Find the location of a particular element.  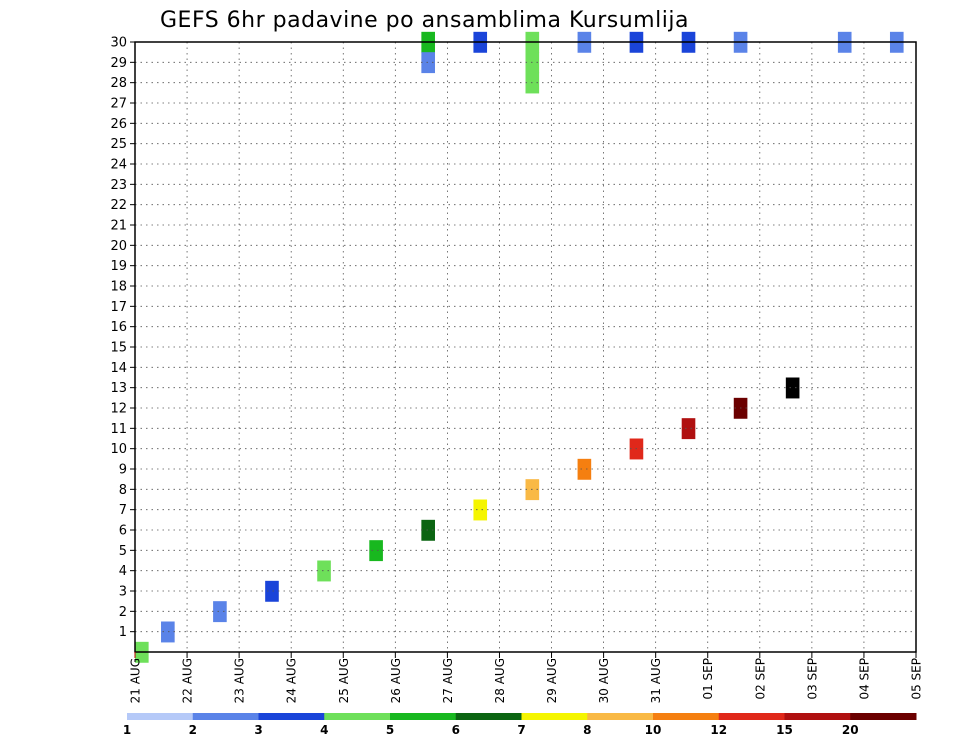

colorbar-label: 20 is located at coordinates (850, 730).